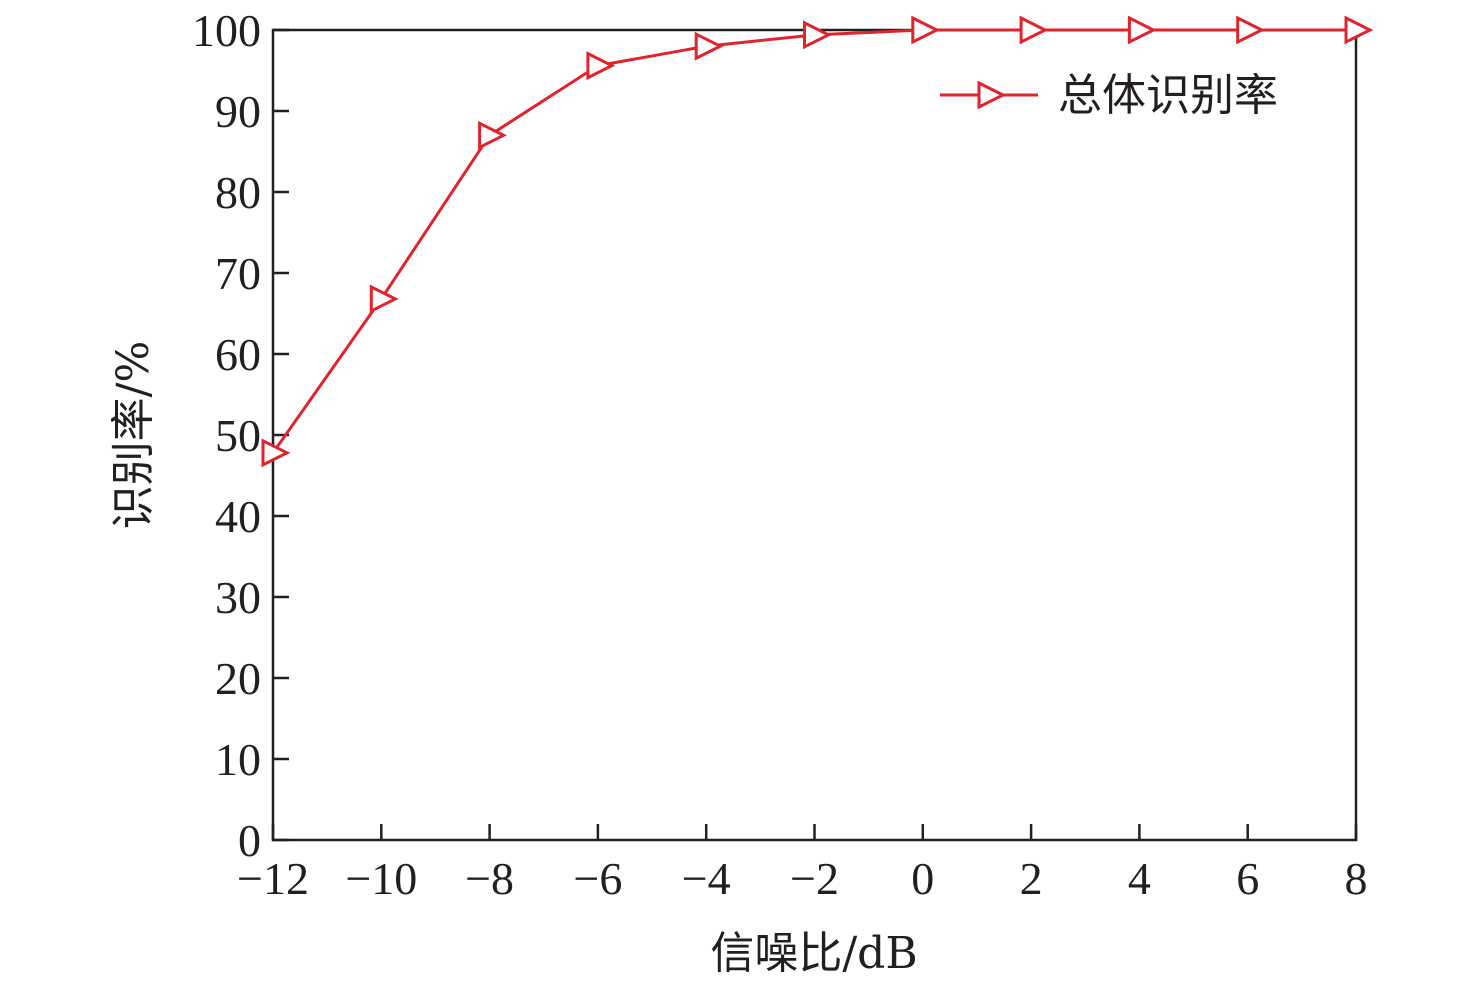 This screenshot has width=1476, height=985. What do you see at coordinates (597, 878) in the screenshot?
I see `x-tick-label: −6` at bounding box center [597, 878].